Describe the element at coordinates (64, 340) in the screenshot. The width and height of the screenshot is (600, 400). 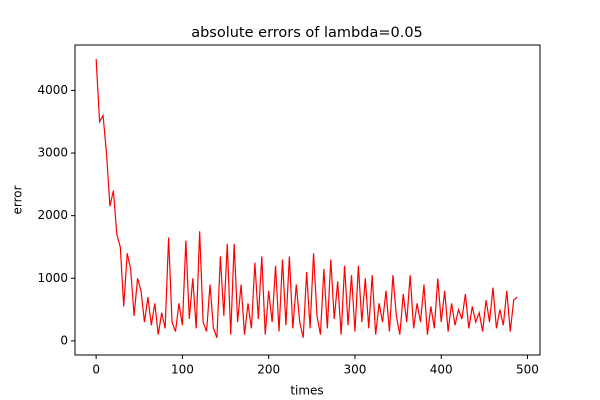
I see `y-tick-label: 0` at that location.